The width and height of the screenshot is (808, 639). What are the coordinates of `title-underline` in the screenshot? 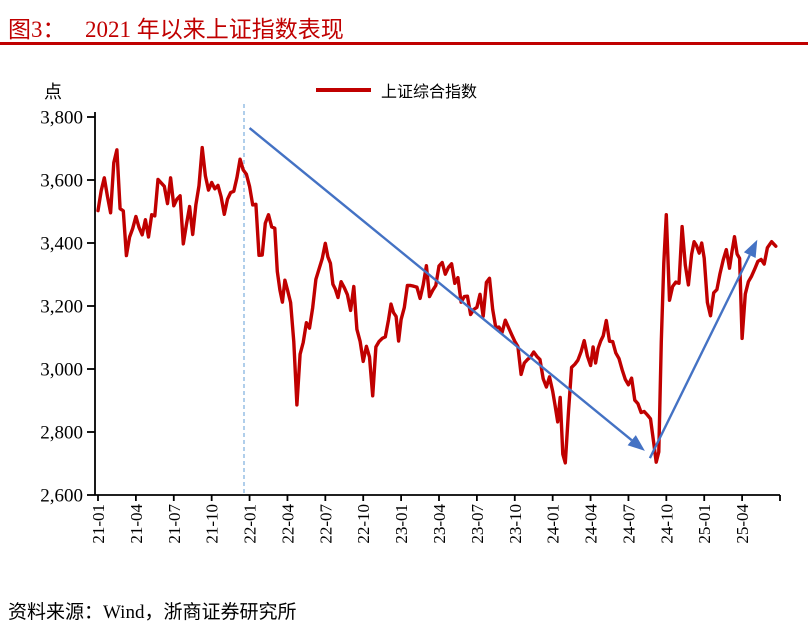 It's located at (404, 43).